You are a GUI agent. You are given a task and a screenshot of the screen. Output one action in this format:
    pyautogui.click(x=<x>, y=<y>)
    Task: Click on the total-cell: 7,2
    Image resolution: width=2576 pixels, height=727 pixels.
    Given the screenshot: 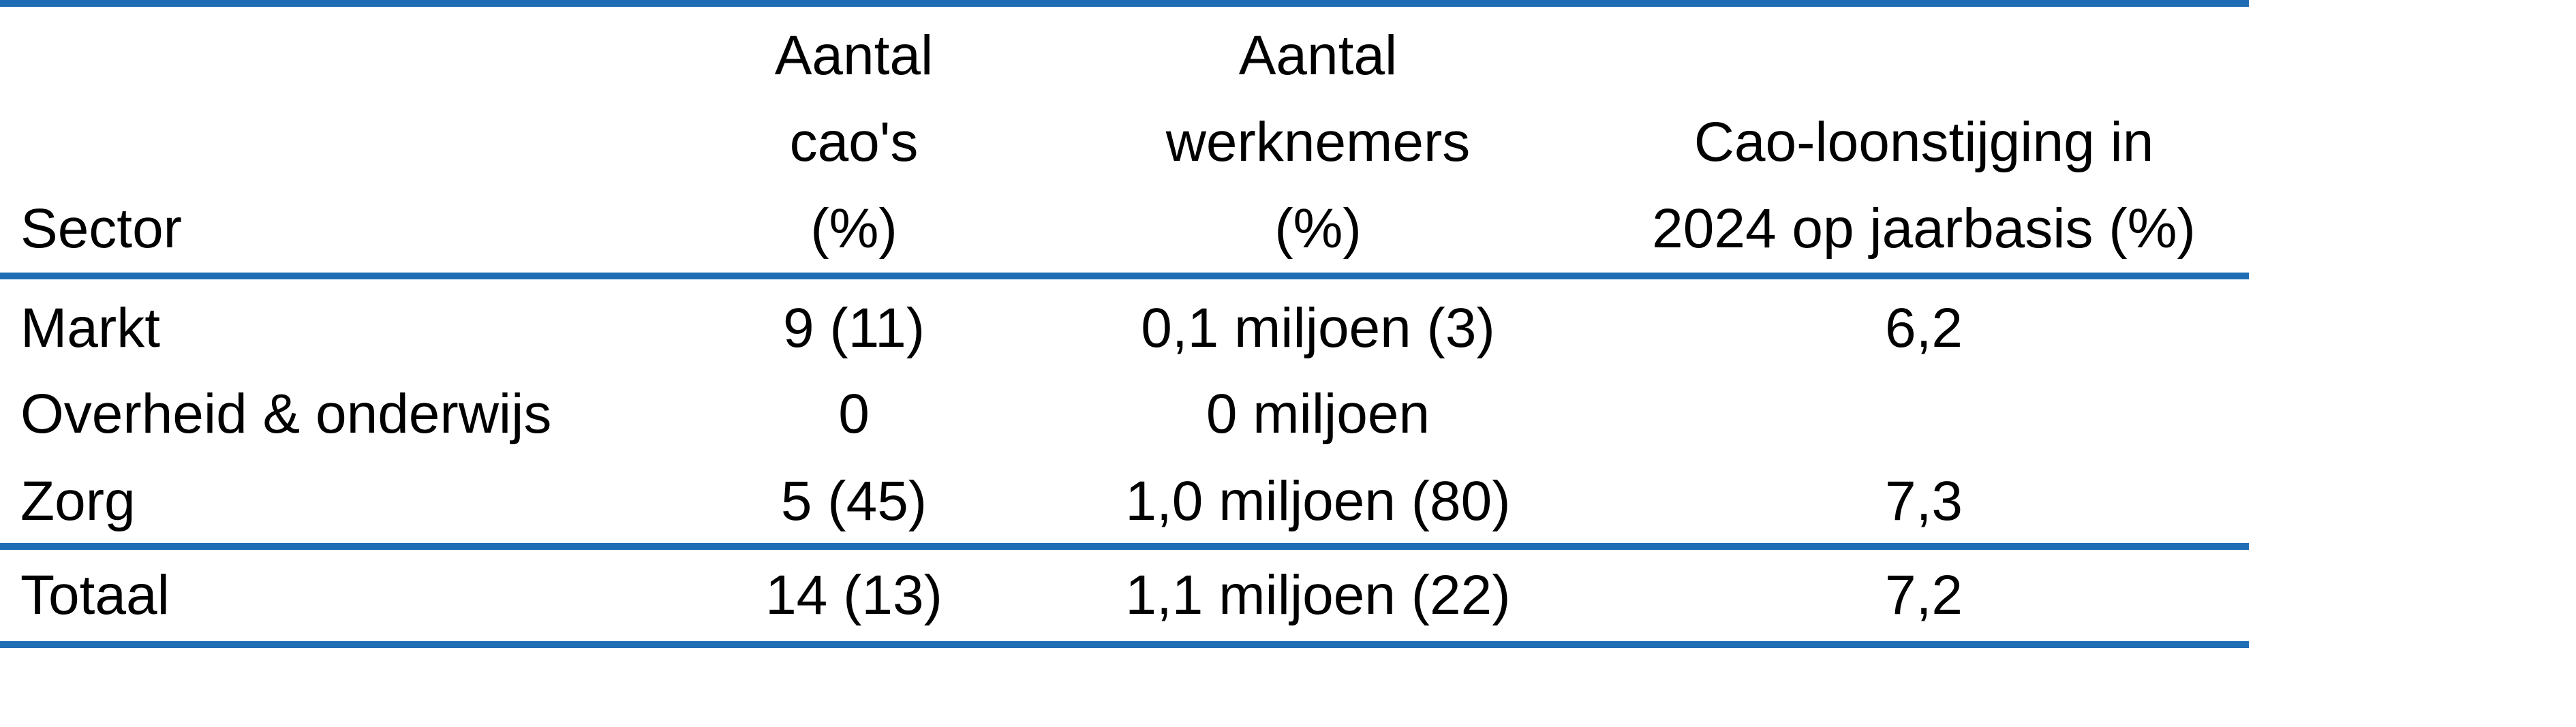 What is the action you would take?
    pyautogui.click(x=1924, y=595)
    